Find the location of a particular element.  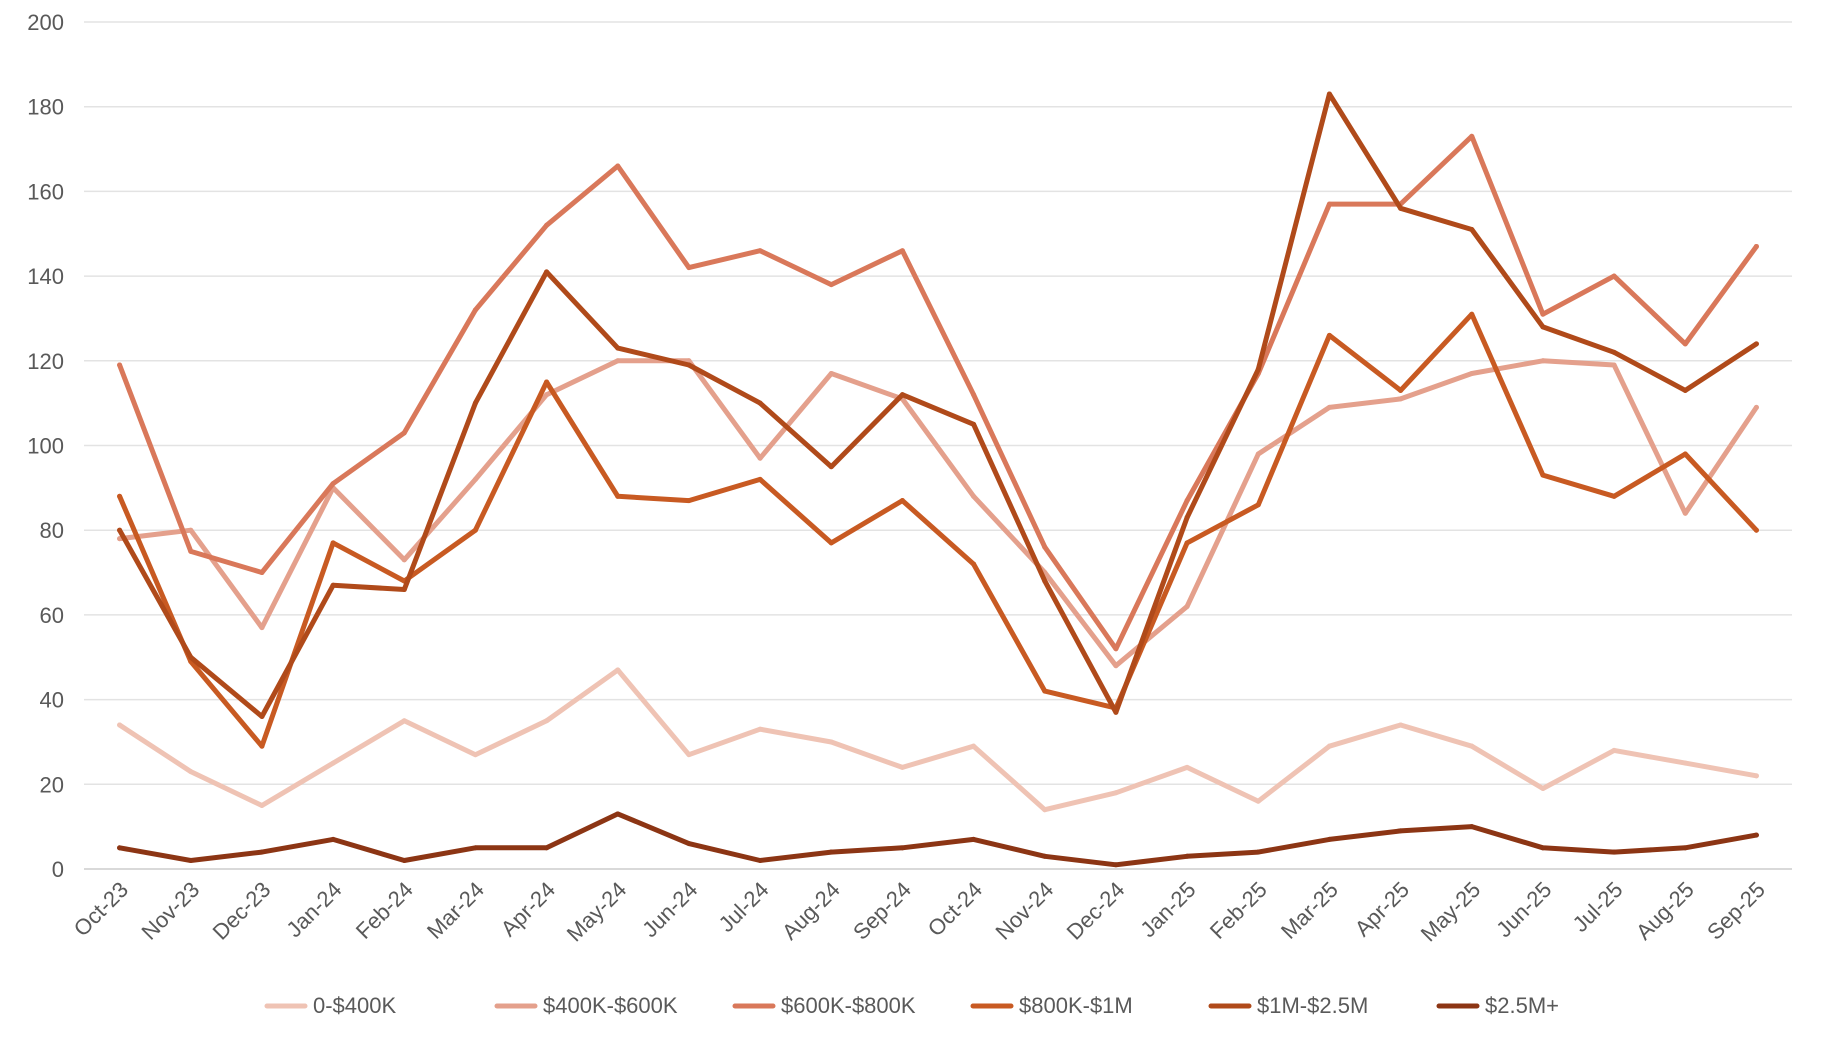

y-tick-label: 180 is located at coordinates (45, 107).